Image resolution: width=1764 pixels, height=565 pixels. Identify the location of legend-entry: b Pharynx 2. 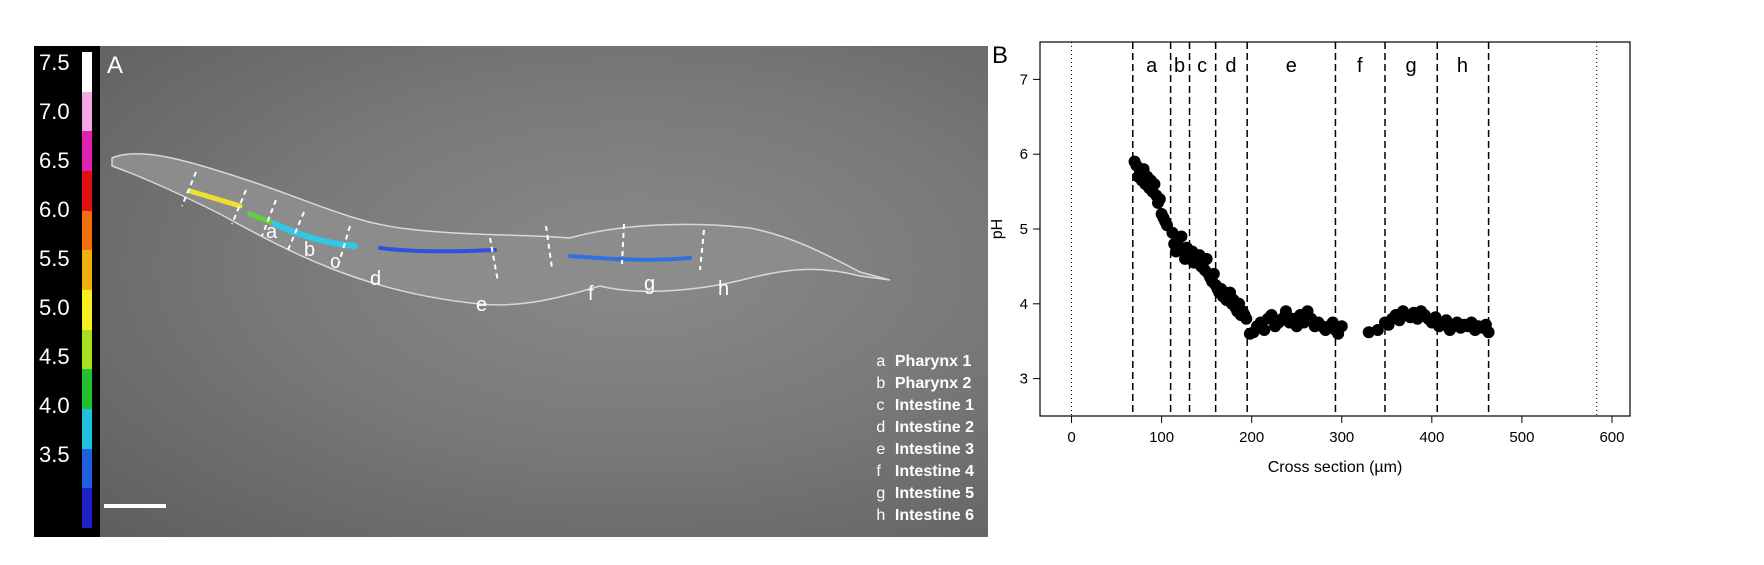
(925, 384).